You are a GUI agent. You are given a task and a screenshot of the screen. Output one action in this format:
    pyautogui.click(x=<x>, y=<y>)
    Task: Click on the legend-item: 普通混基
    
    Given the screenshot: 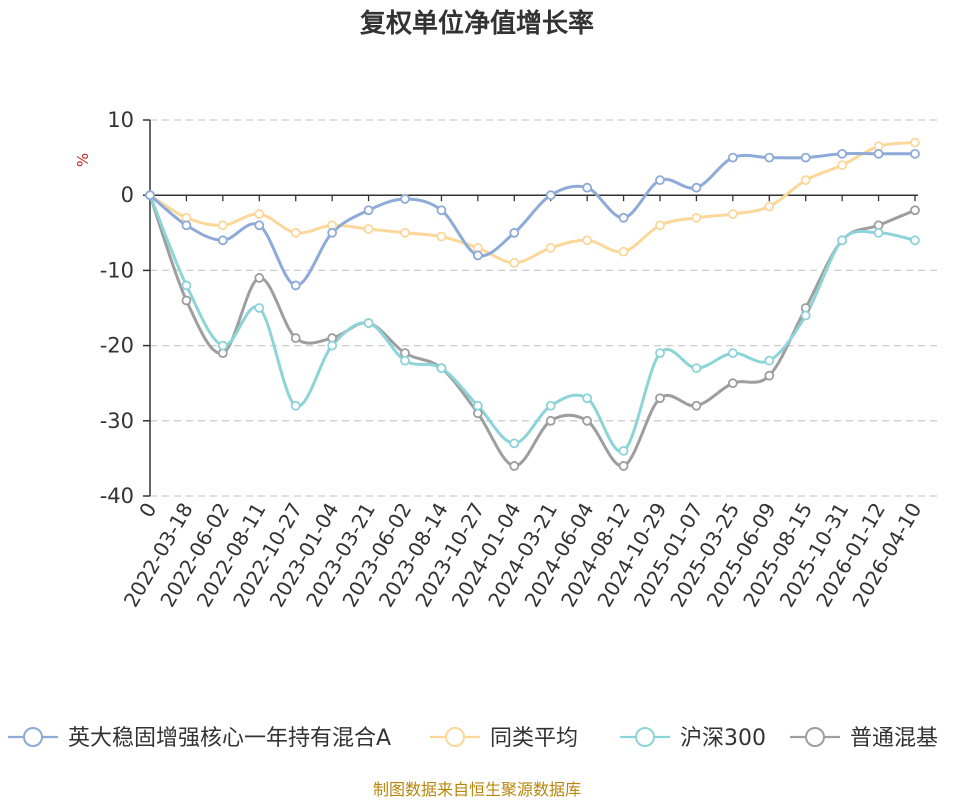 What is the action you would take?
    pyautogui.click(x=864, y=738)
    